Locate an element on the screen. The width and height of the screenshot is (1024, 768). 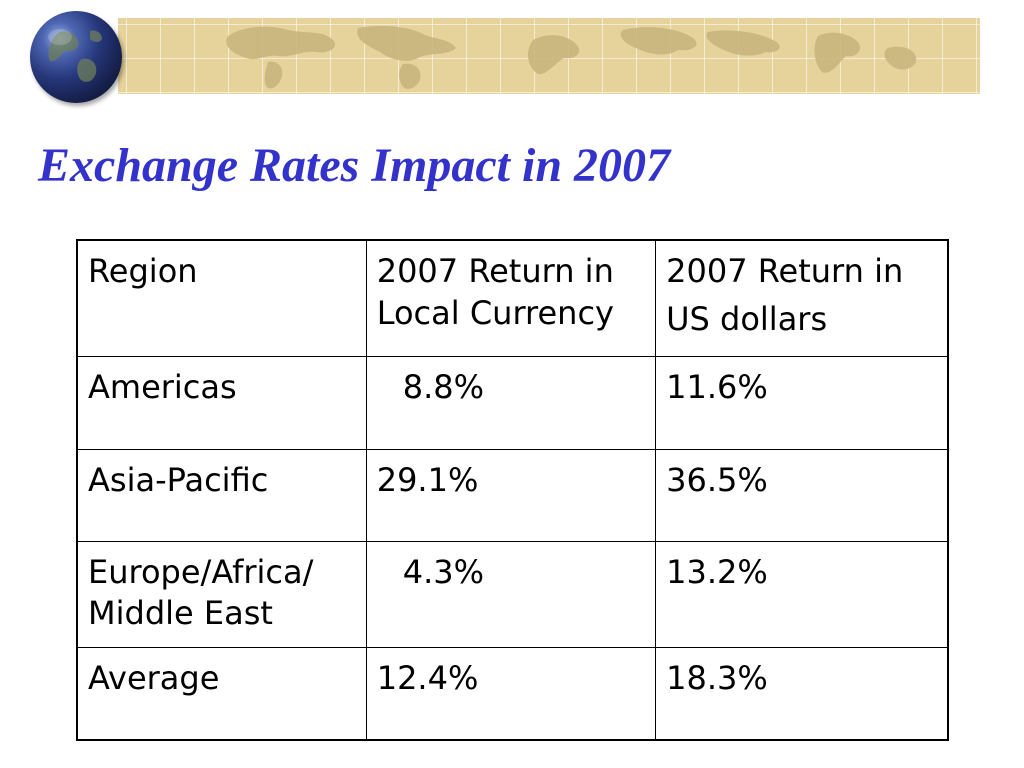
region-name: Americas is located at coordinates (162, 386).